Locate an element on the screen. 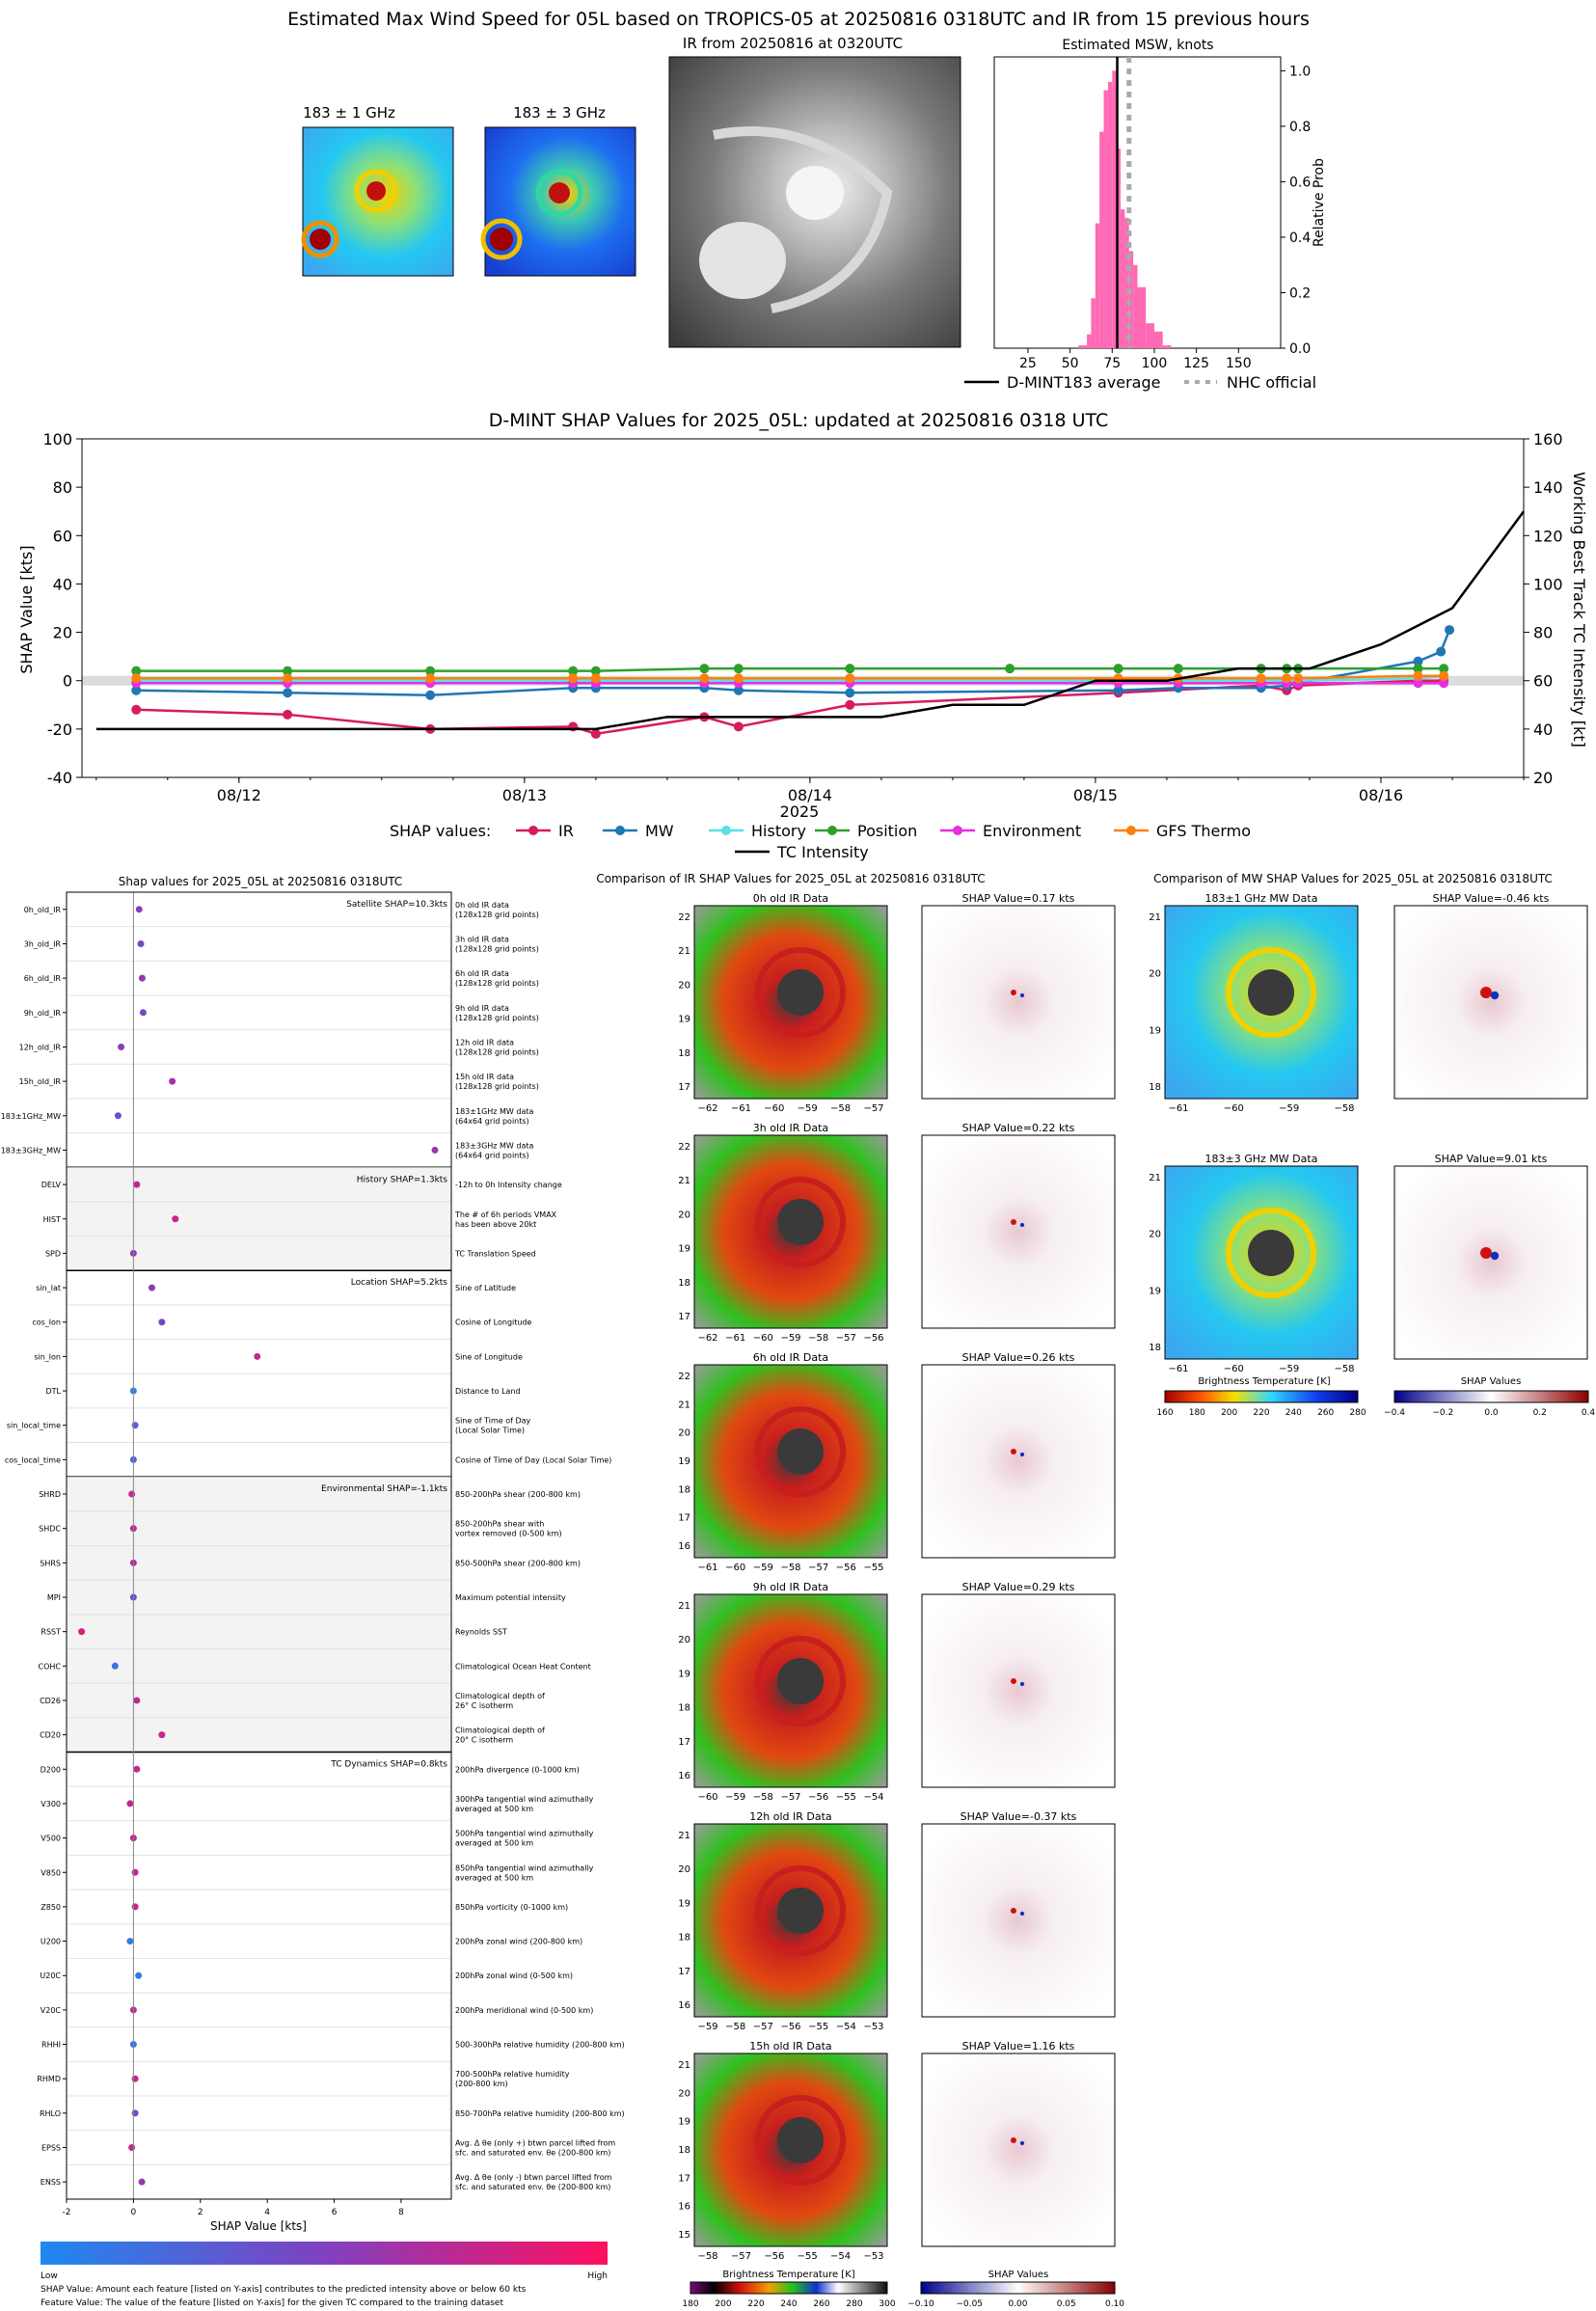 This screenshot has width=1596, height=2311. field-xtick: −61 is located at coordinates (1178, 1108).